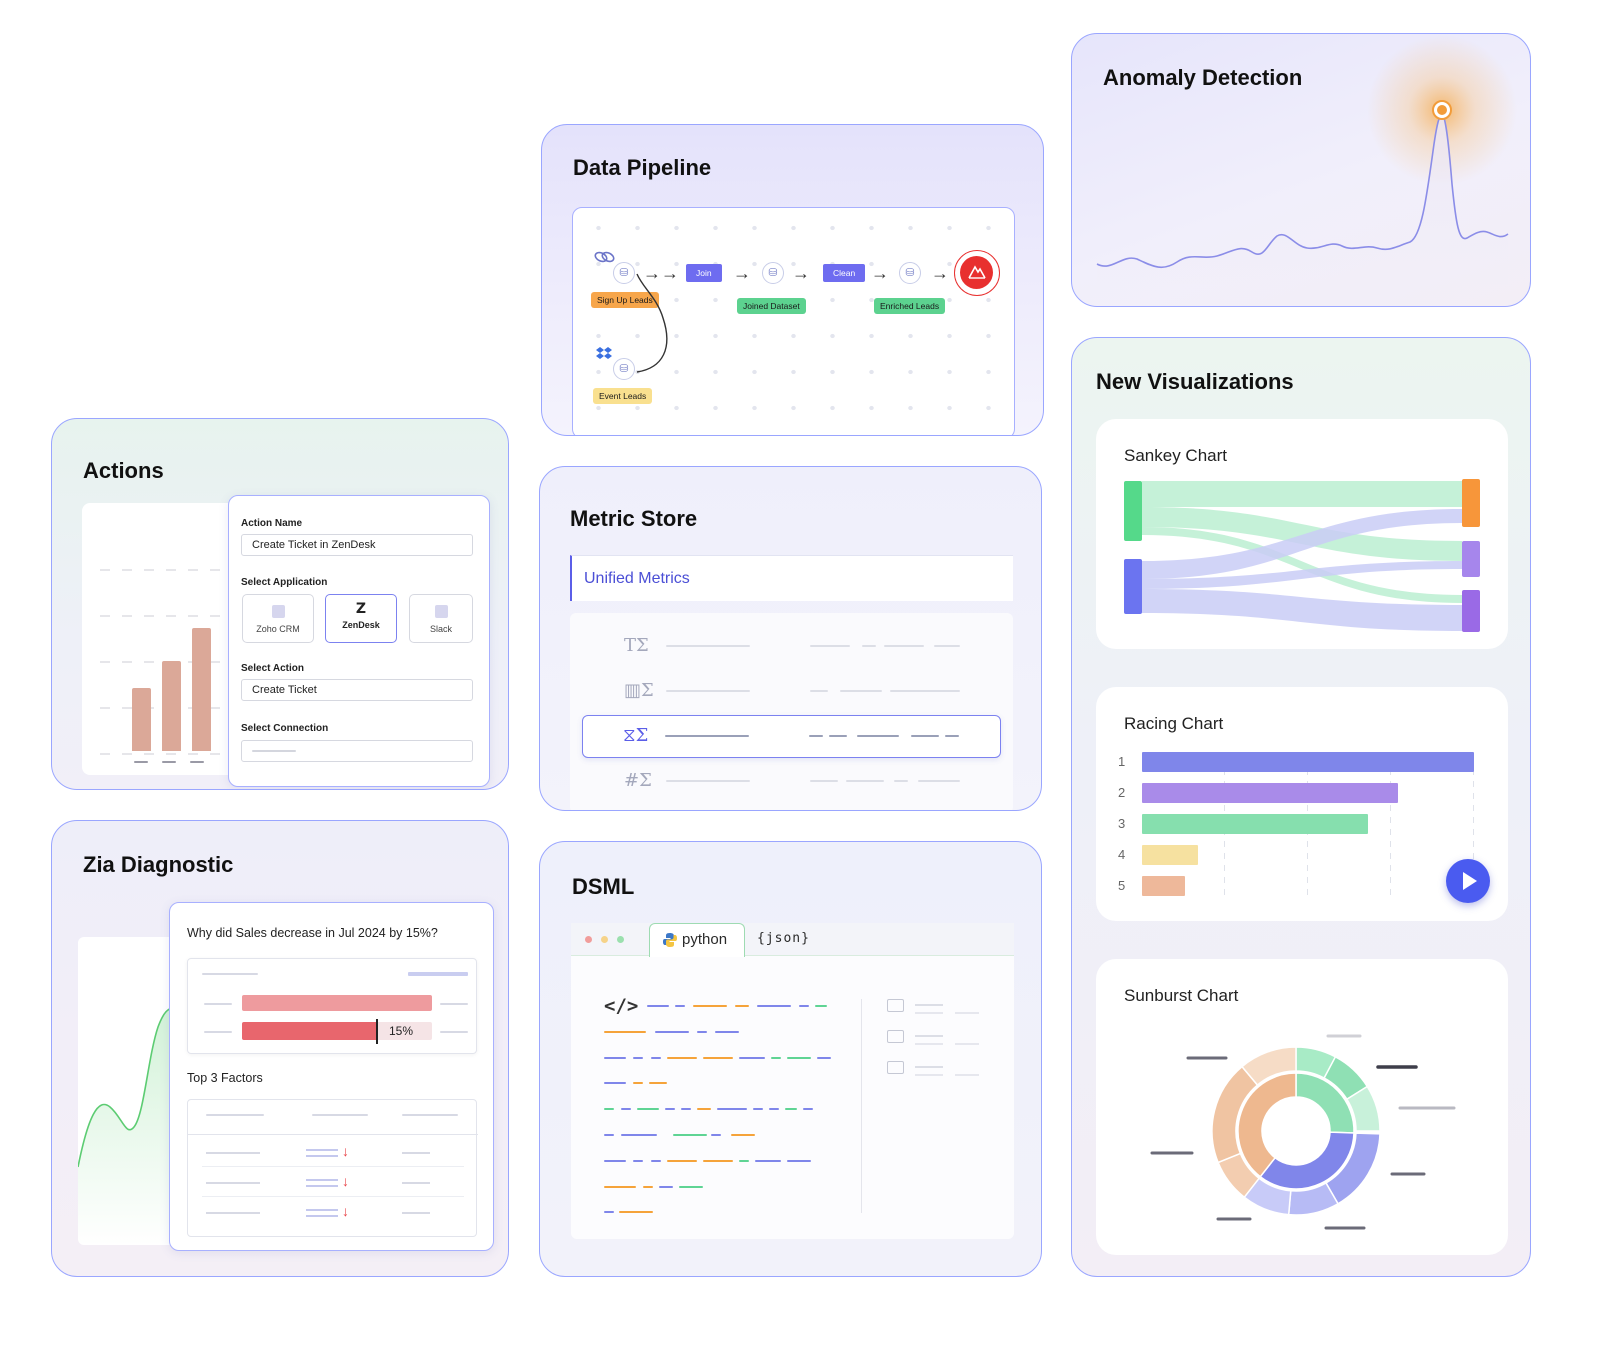  Describe the element at coordinates (697, 940) in the screenshot. I see `tab-python: python` at that location.